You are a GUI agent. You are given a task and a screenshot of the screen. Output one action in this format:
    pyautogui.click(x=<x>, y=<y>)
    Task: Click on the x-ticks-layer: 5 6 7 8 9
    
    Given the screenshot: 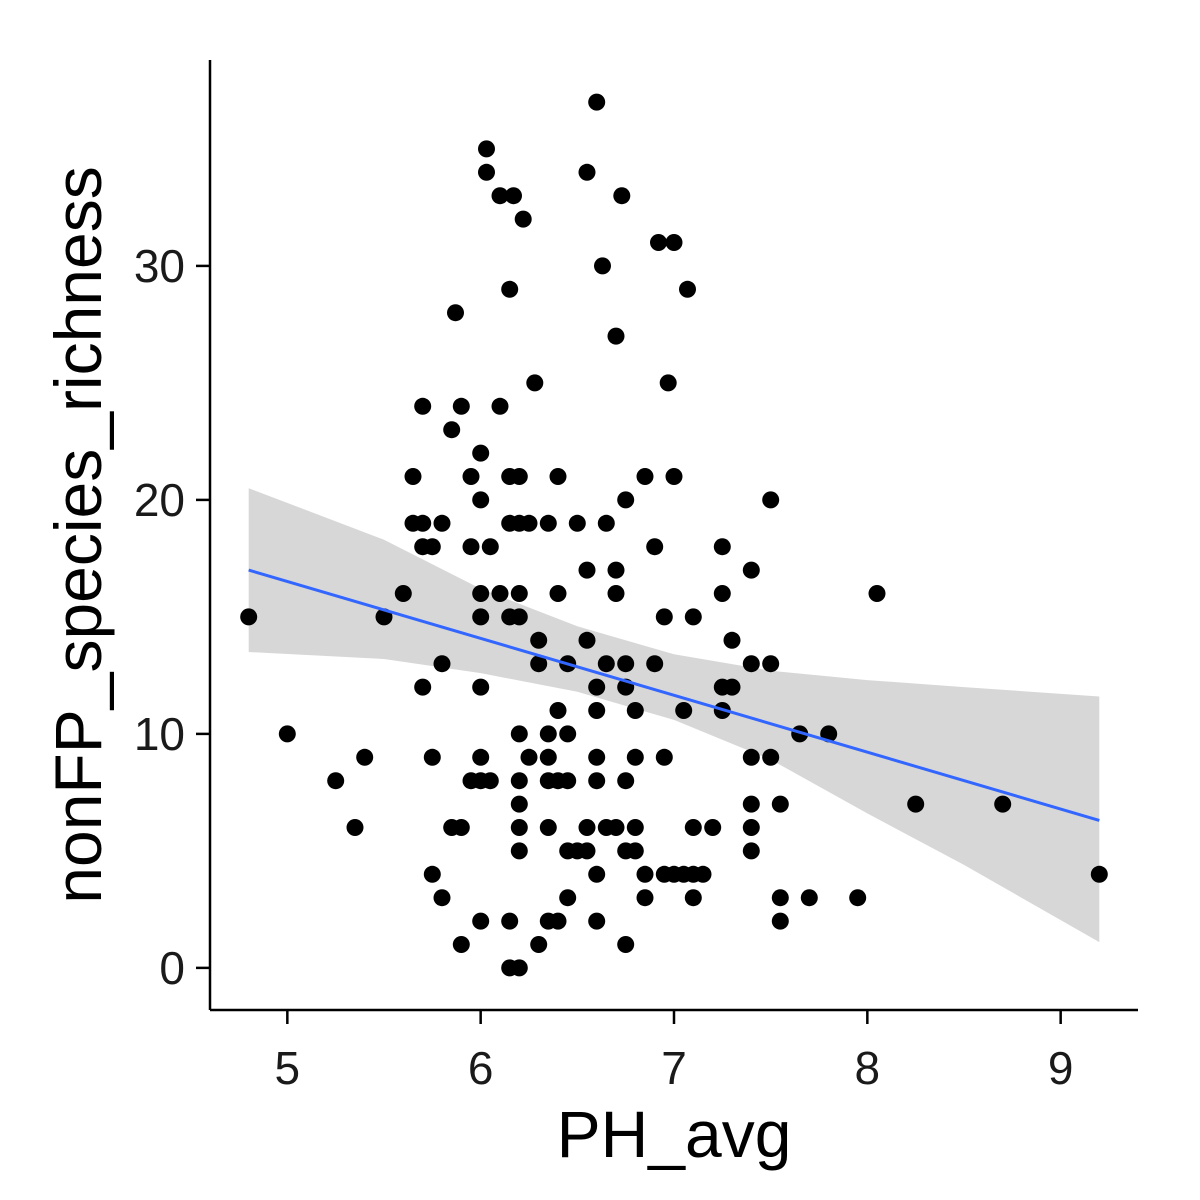 What is the action you would take?
    pyautogui.click(x=674, y=1052)
    